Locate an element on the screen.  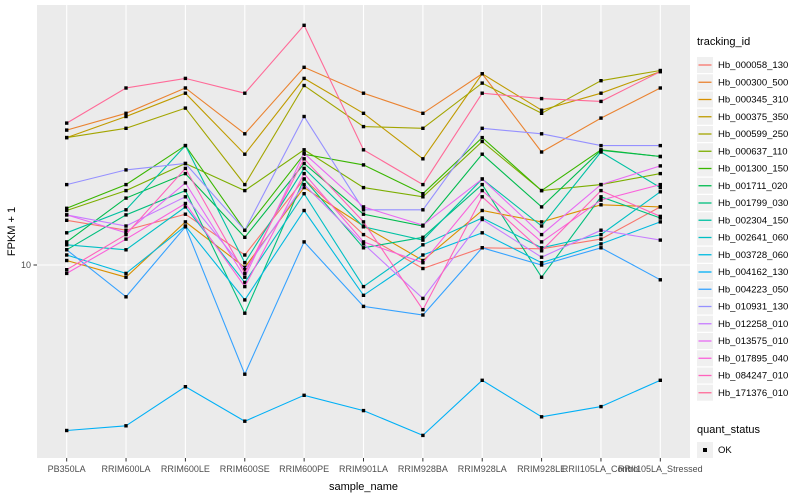
legend-label-Hb_012258_010: Hb_012258_010 is located at coordinates (753, 324).